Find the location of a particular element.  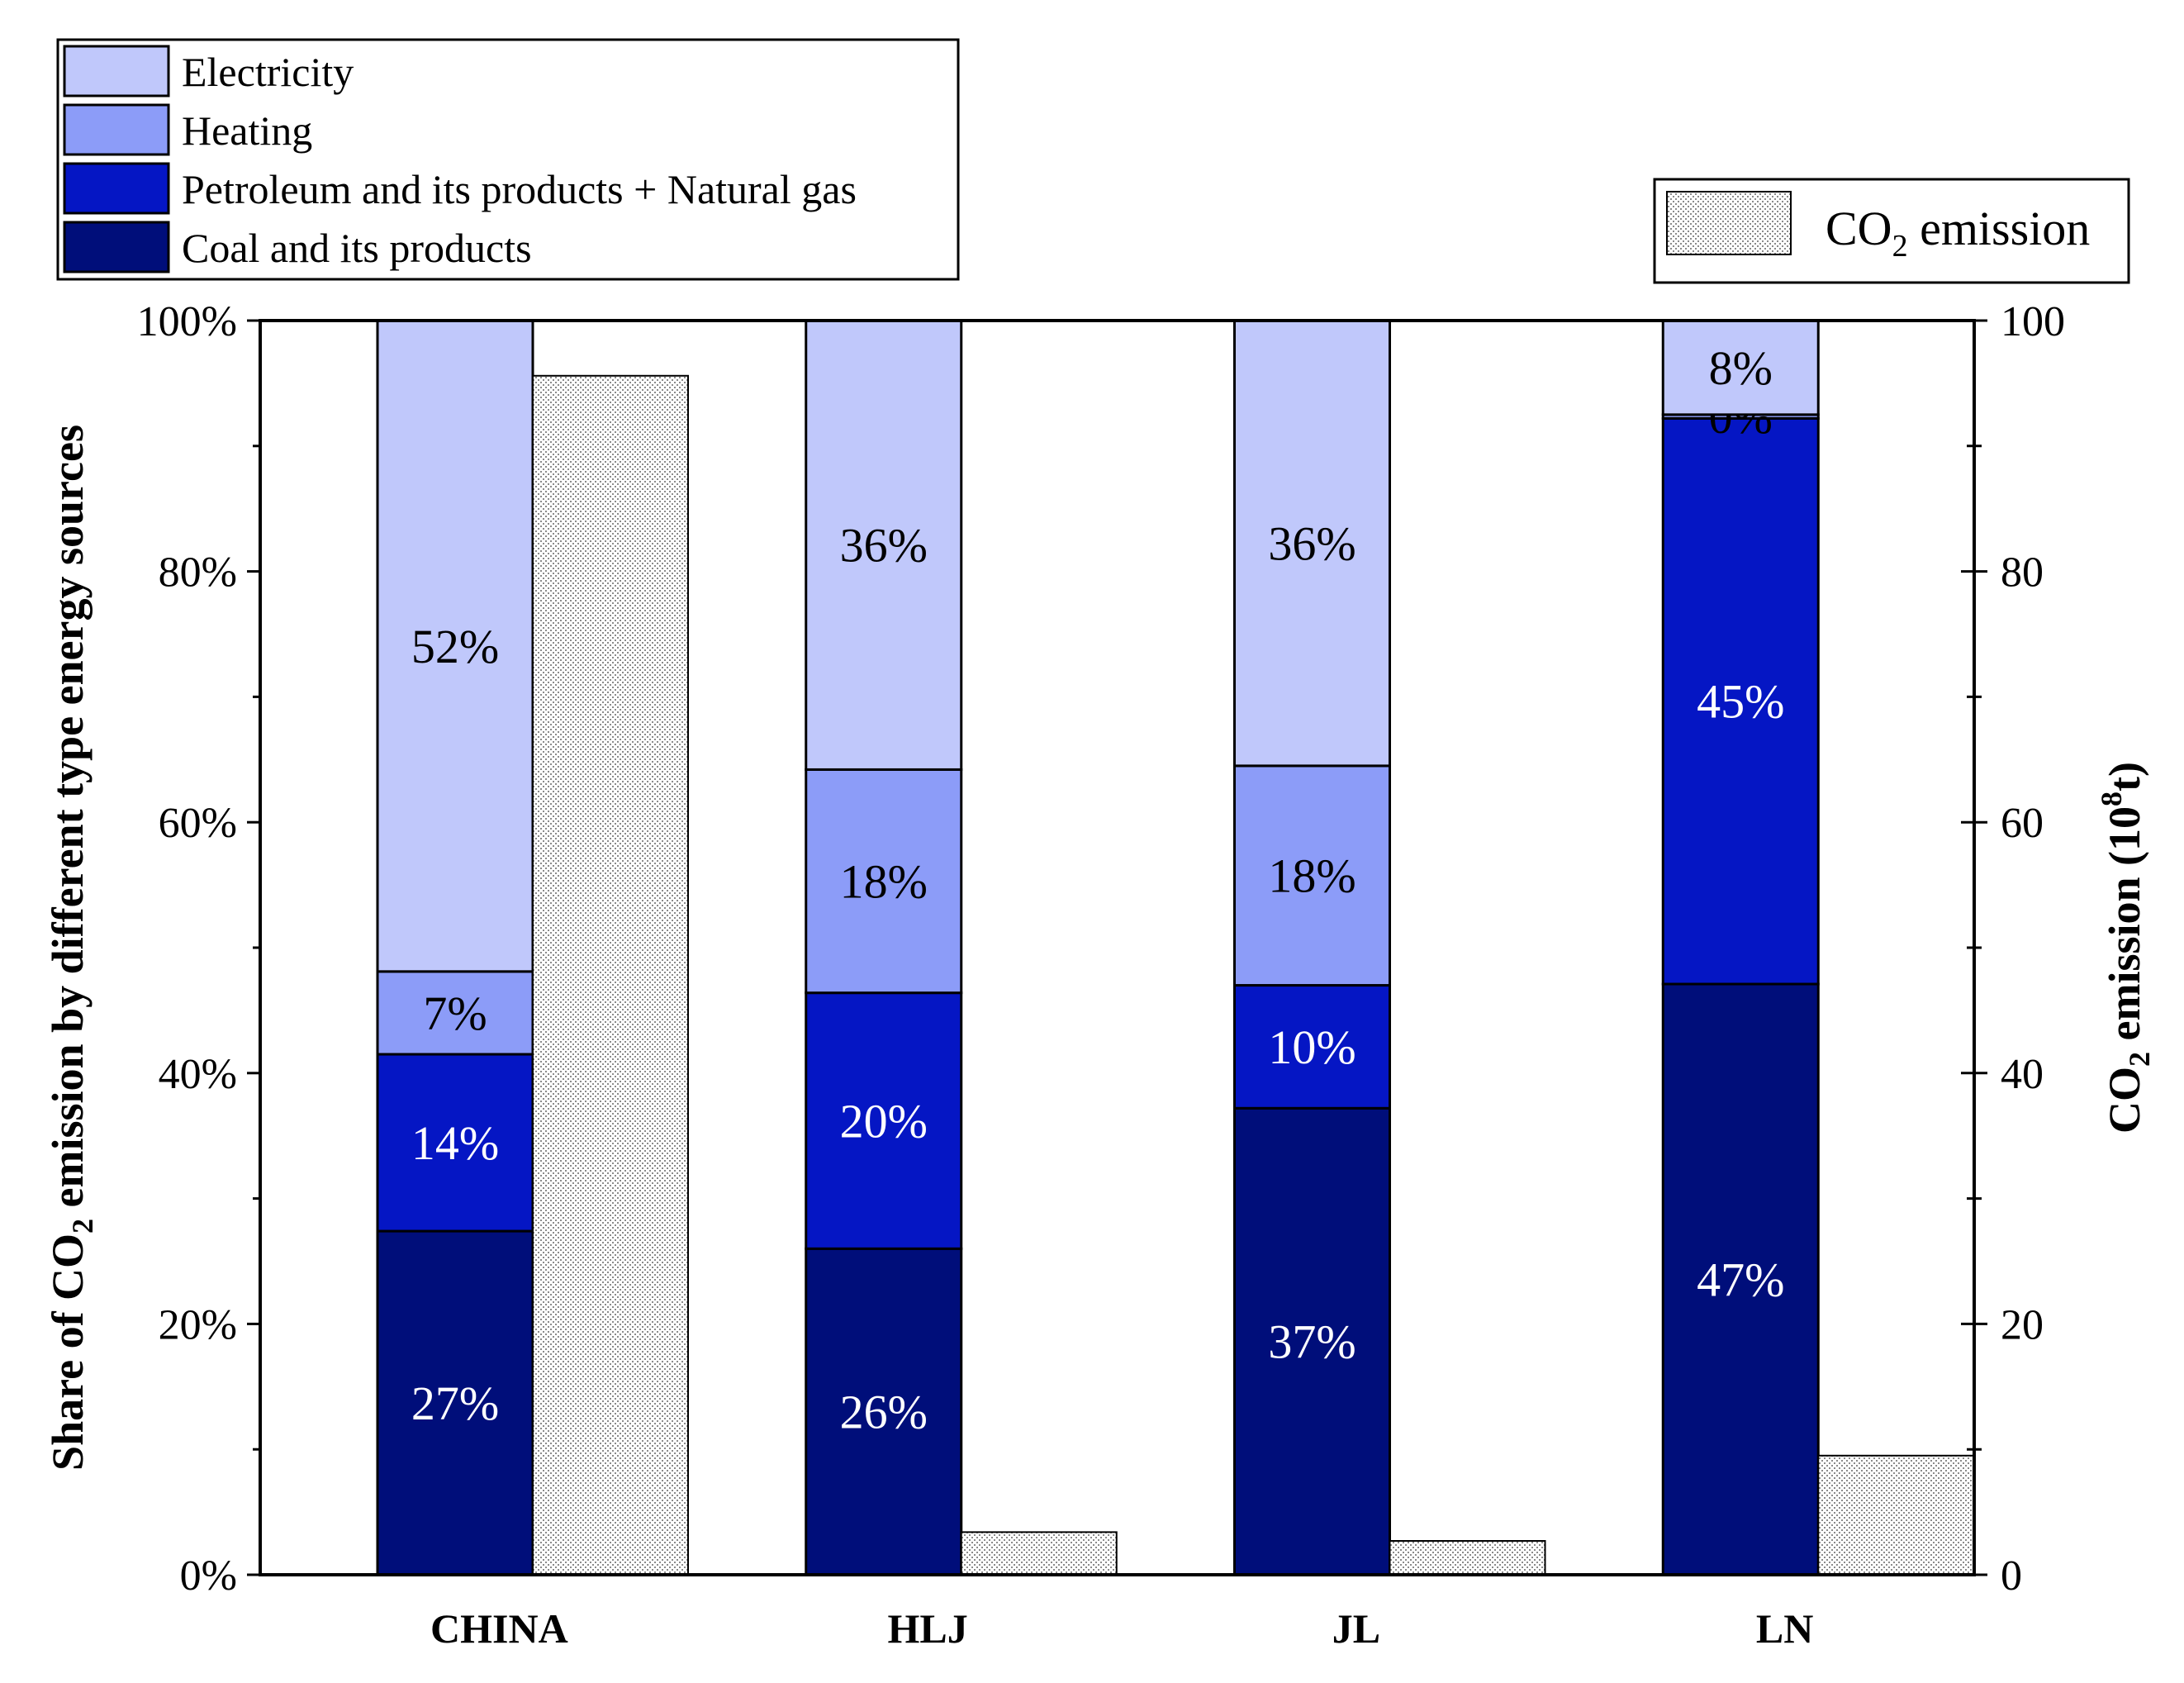

right-tick-label: 100 is located at coordinates (2033, 322).